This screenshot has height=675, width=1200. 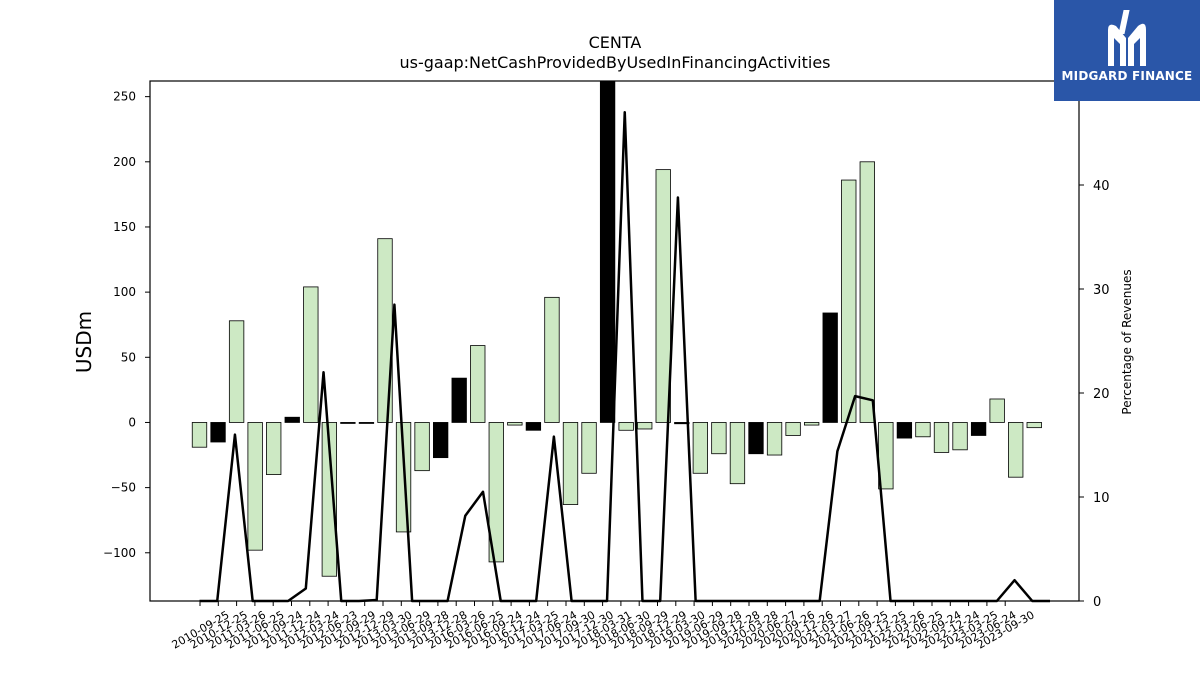 What do you see at coordinates (84, 342) in the screenshot?
I see `y-axis-label: USDm` at bounding box center [84, 342].